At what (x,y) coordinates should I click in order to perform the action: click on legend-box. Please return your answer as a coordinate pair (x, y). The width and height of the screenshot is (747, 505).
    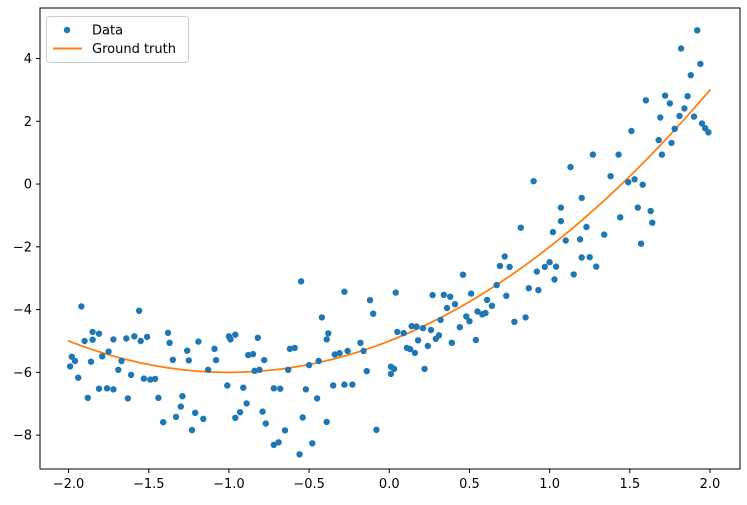
    Looking at the image, I should click on (117, 39).